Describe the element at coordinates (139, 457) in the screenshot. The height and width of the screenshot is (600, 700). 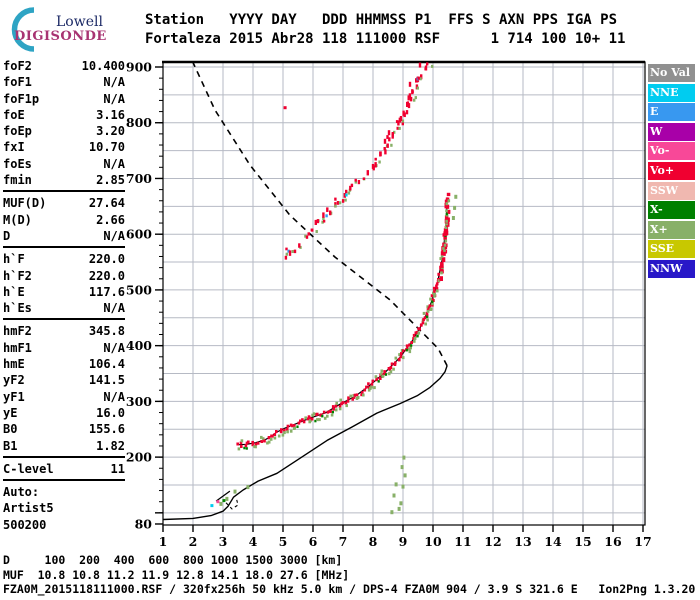
I see `y-tick-label: 200` at that location.